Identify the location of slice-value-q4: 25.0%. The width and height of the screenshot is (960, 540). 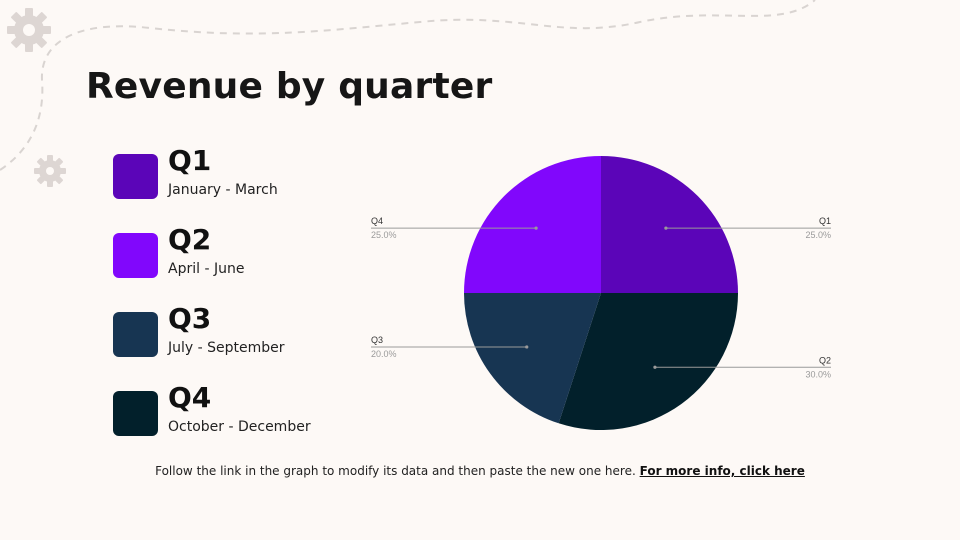
(384, 235).